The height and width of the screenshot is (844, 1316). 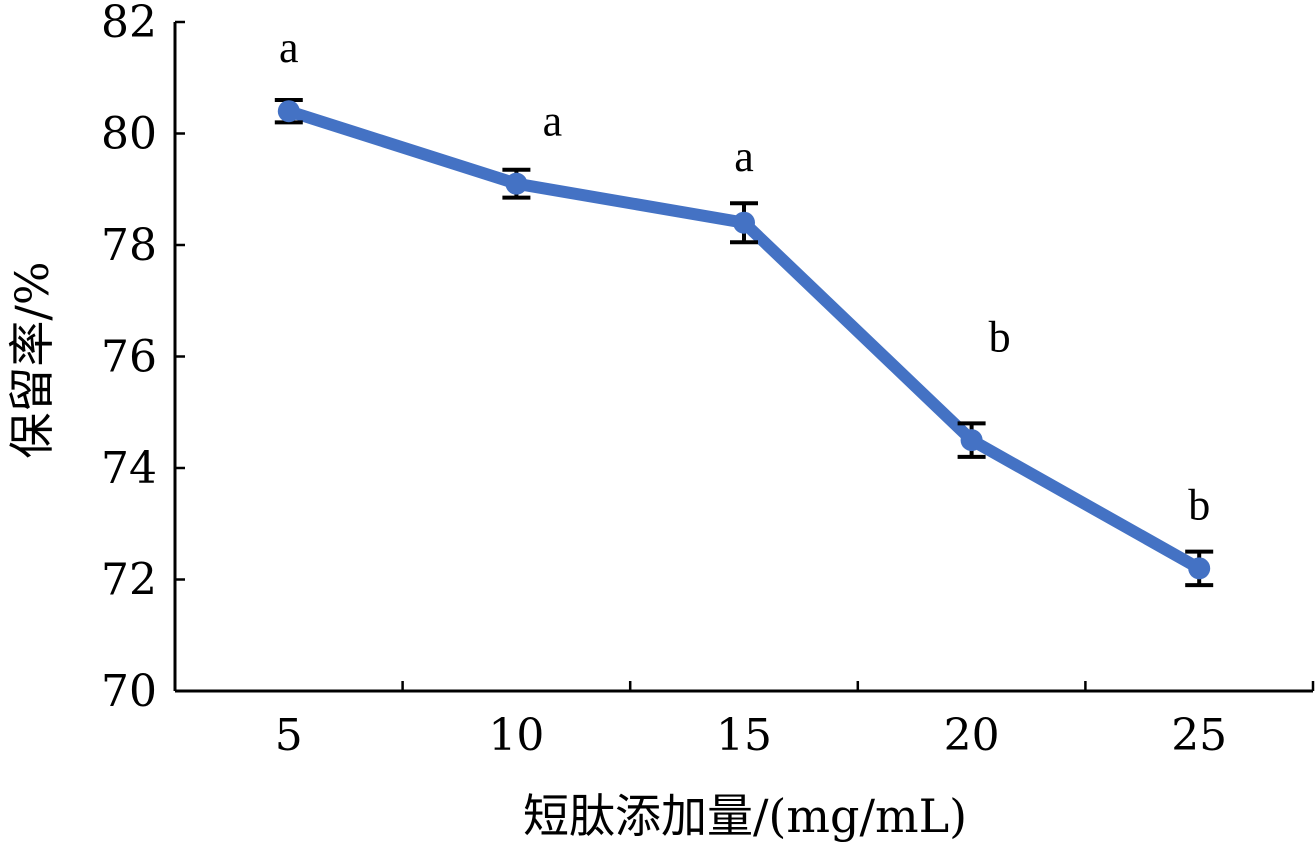 What do you see at coordinates (129, 468) in the screenshot?
I see `y-tick-label: 74` at bounding box center [129, 468].